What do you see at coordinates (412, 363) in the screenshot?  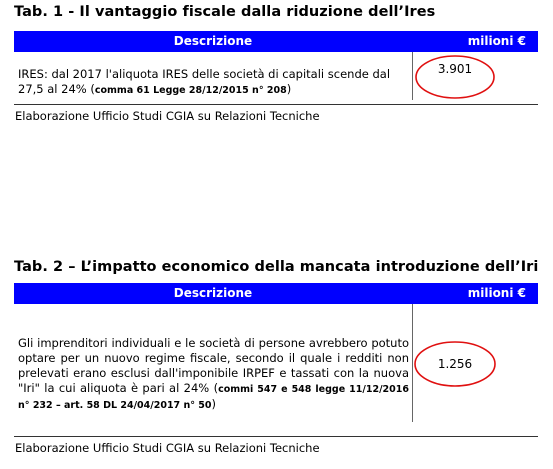 I see `table2-column-divider` at bounding box center [412, 363].